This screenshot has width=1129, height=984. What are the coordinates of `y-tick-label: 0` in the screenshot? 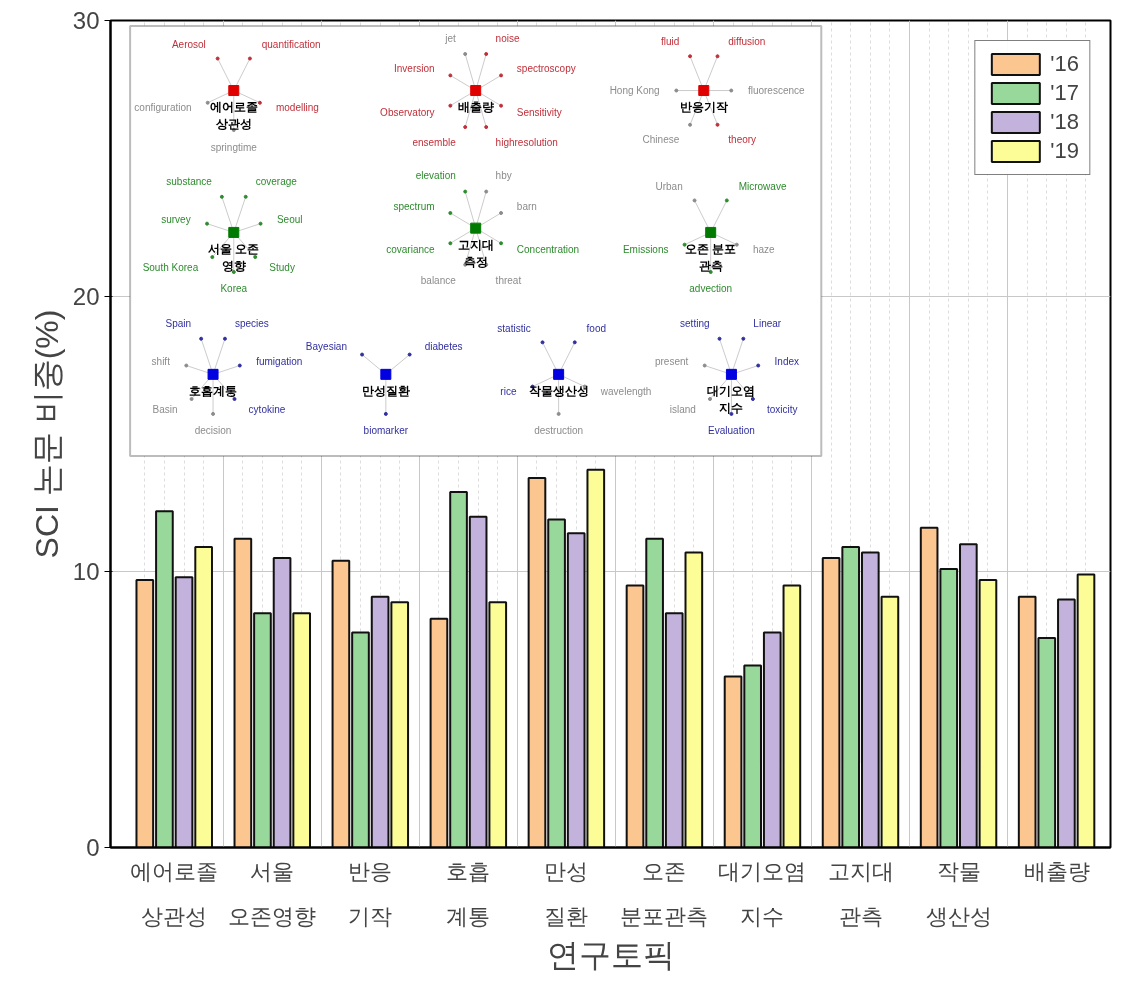 It's located at (93, 847).